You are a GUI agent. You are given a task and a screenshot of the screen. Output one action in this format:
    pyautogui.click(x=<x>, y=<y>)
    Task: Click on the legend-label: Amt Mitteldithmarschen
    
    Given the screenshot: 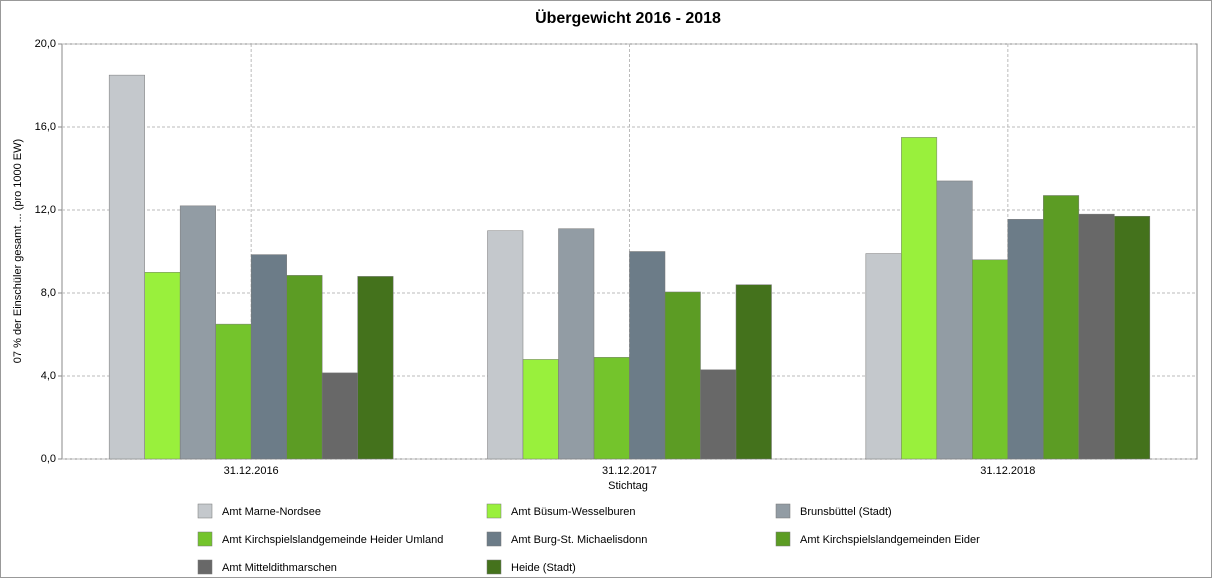 What is the action you would take?
    pyautogui.click(x=279, y=568)
    